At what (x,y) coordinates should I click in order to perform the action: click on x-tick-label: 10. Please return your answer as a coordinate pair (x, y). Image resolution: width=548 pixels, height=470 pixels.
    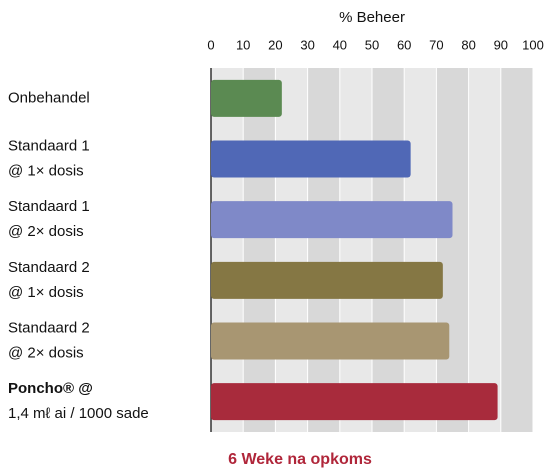
    Looking at the image, I should click on (243, 44).